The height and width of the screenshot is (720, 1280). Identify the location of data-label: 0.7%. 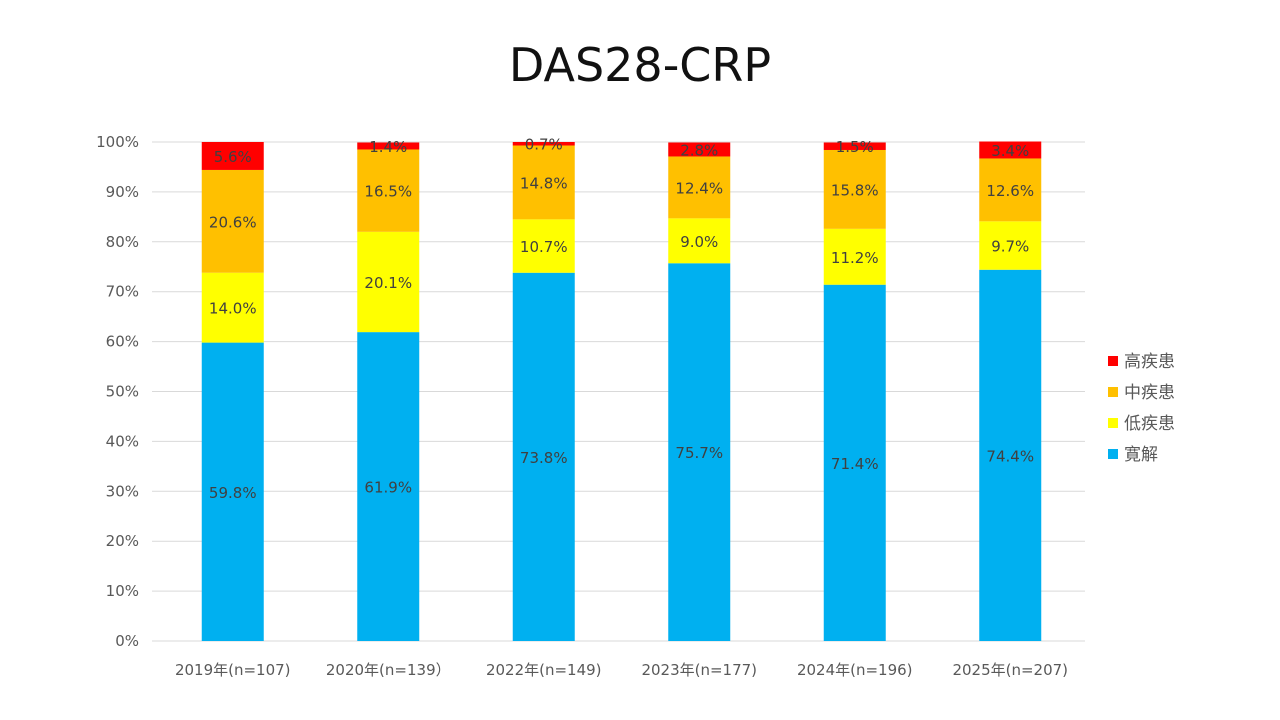
(544, 145).